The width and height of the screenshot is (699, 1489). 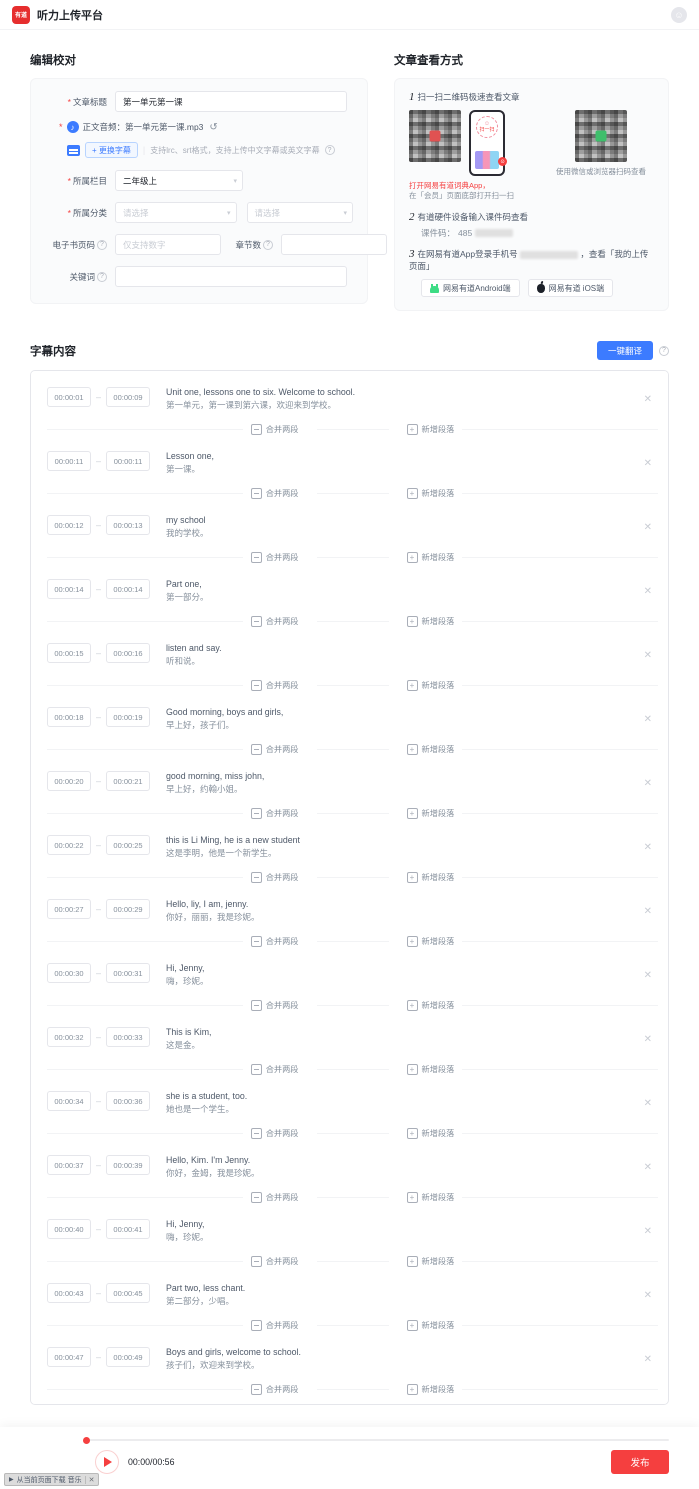 What do you see at coordinates (401, 527) in the screenshot?
I see `subtitle-text: my school 我的学校。` at bounding box center [401, 527].